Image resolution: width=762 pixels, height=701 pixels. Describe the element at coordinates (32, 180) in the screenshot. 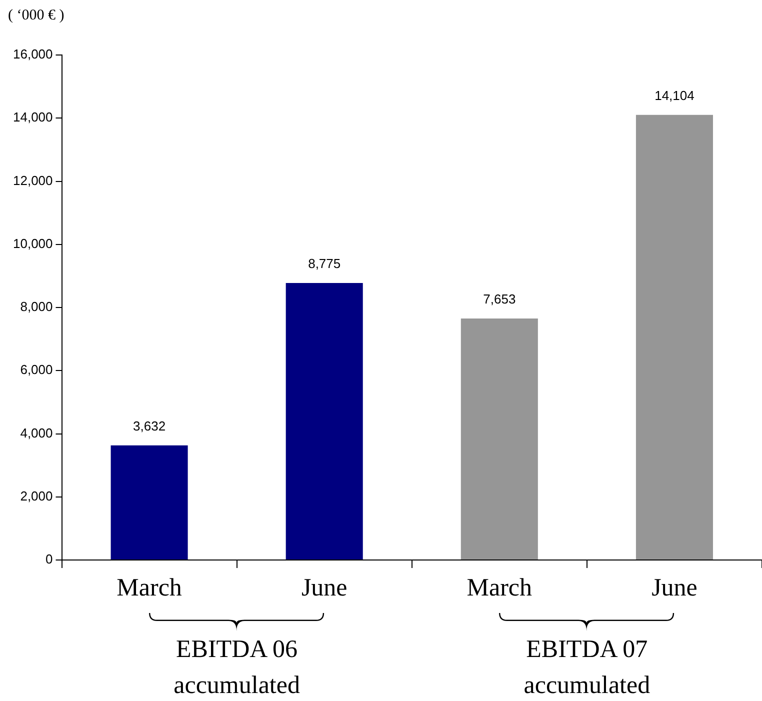

I see `y-tick-label: 12,000` at that location.